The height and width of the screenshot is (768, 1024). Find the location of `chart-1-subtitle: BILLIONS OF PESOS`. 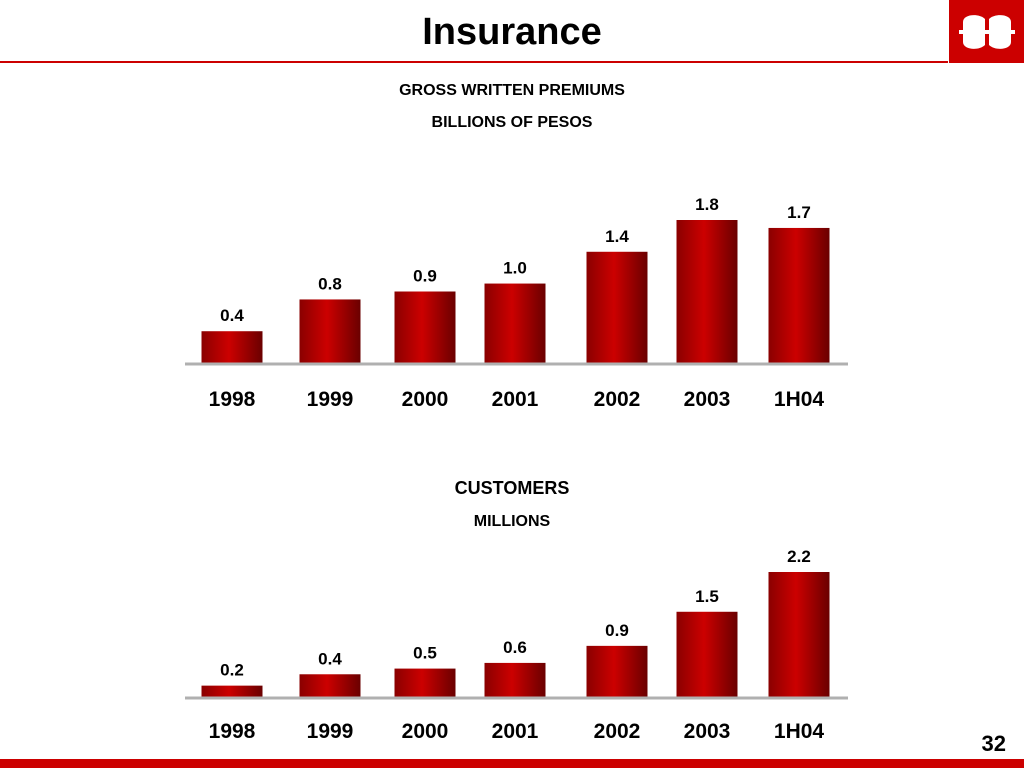

chart-1-subtitle: BILLIONS OF PESOS is located at coordinates (512, 122).